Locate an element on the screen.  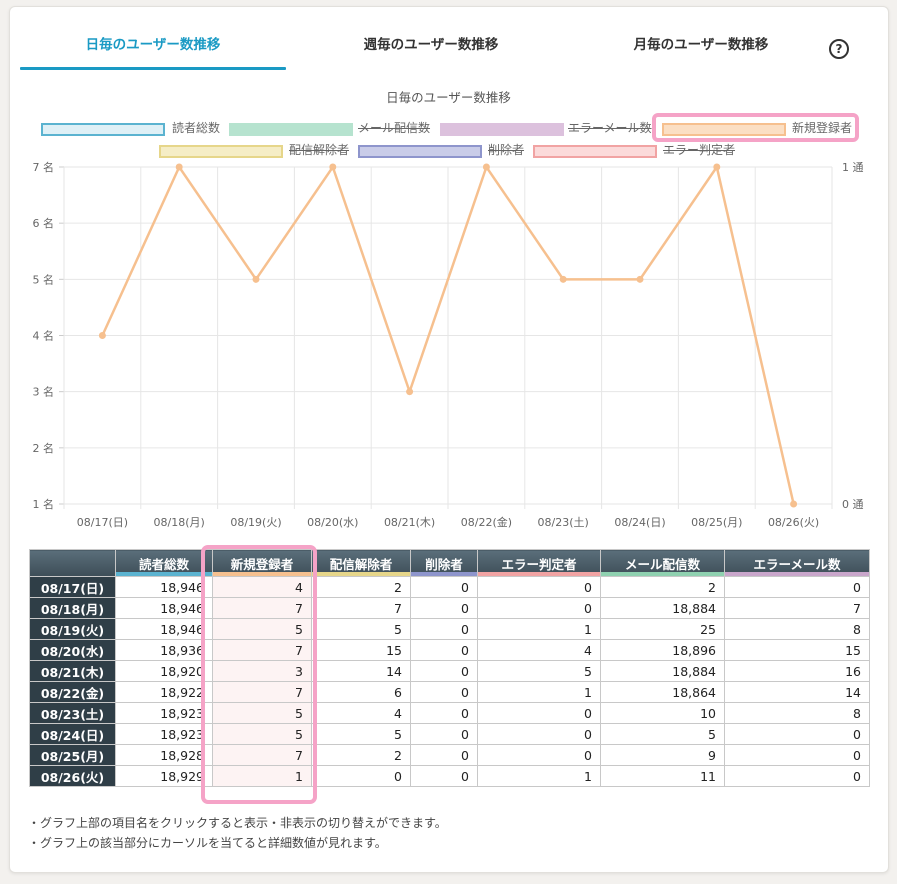
row-date: 08/23(土) is located at coordinates (72, 713).